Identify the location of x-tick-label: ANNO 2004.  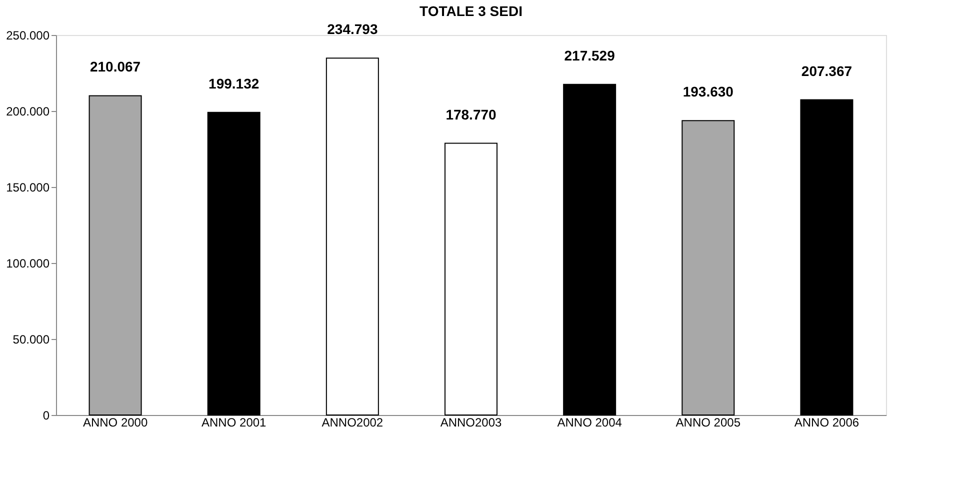
(589, 423).